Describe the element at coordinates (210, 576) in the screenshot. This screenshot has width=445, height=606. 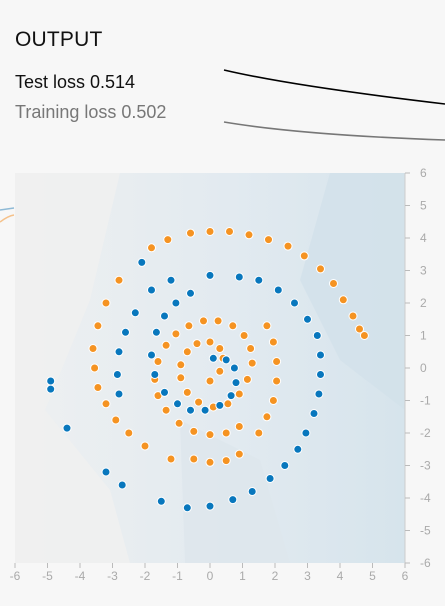
I see `x-tick-label: 0` at that location.